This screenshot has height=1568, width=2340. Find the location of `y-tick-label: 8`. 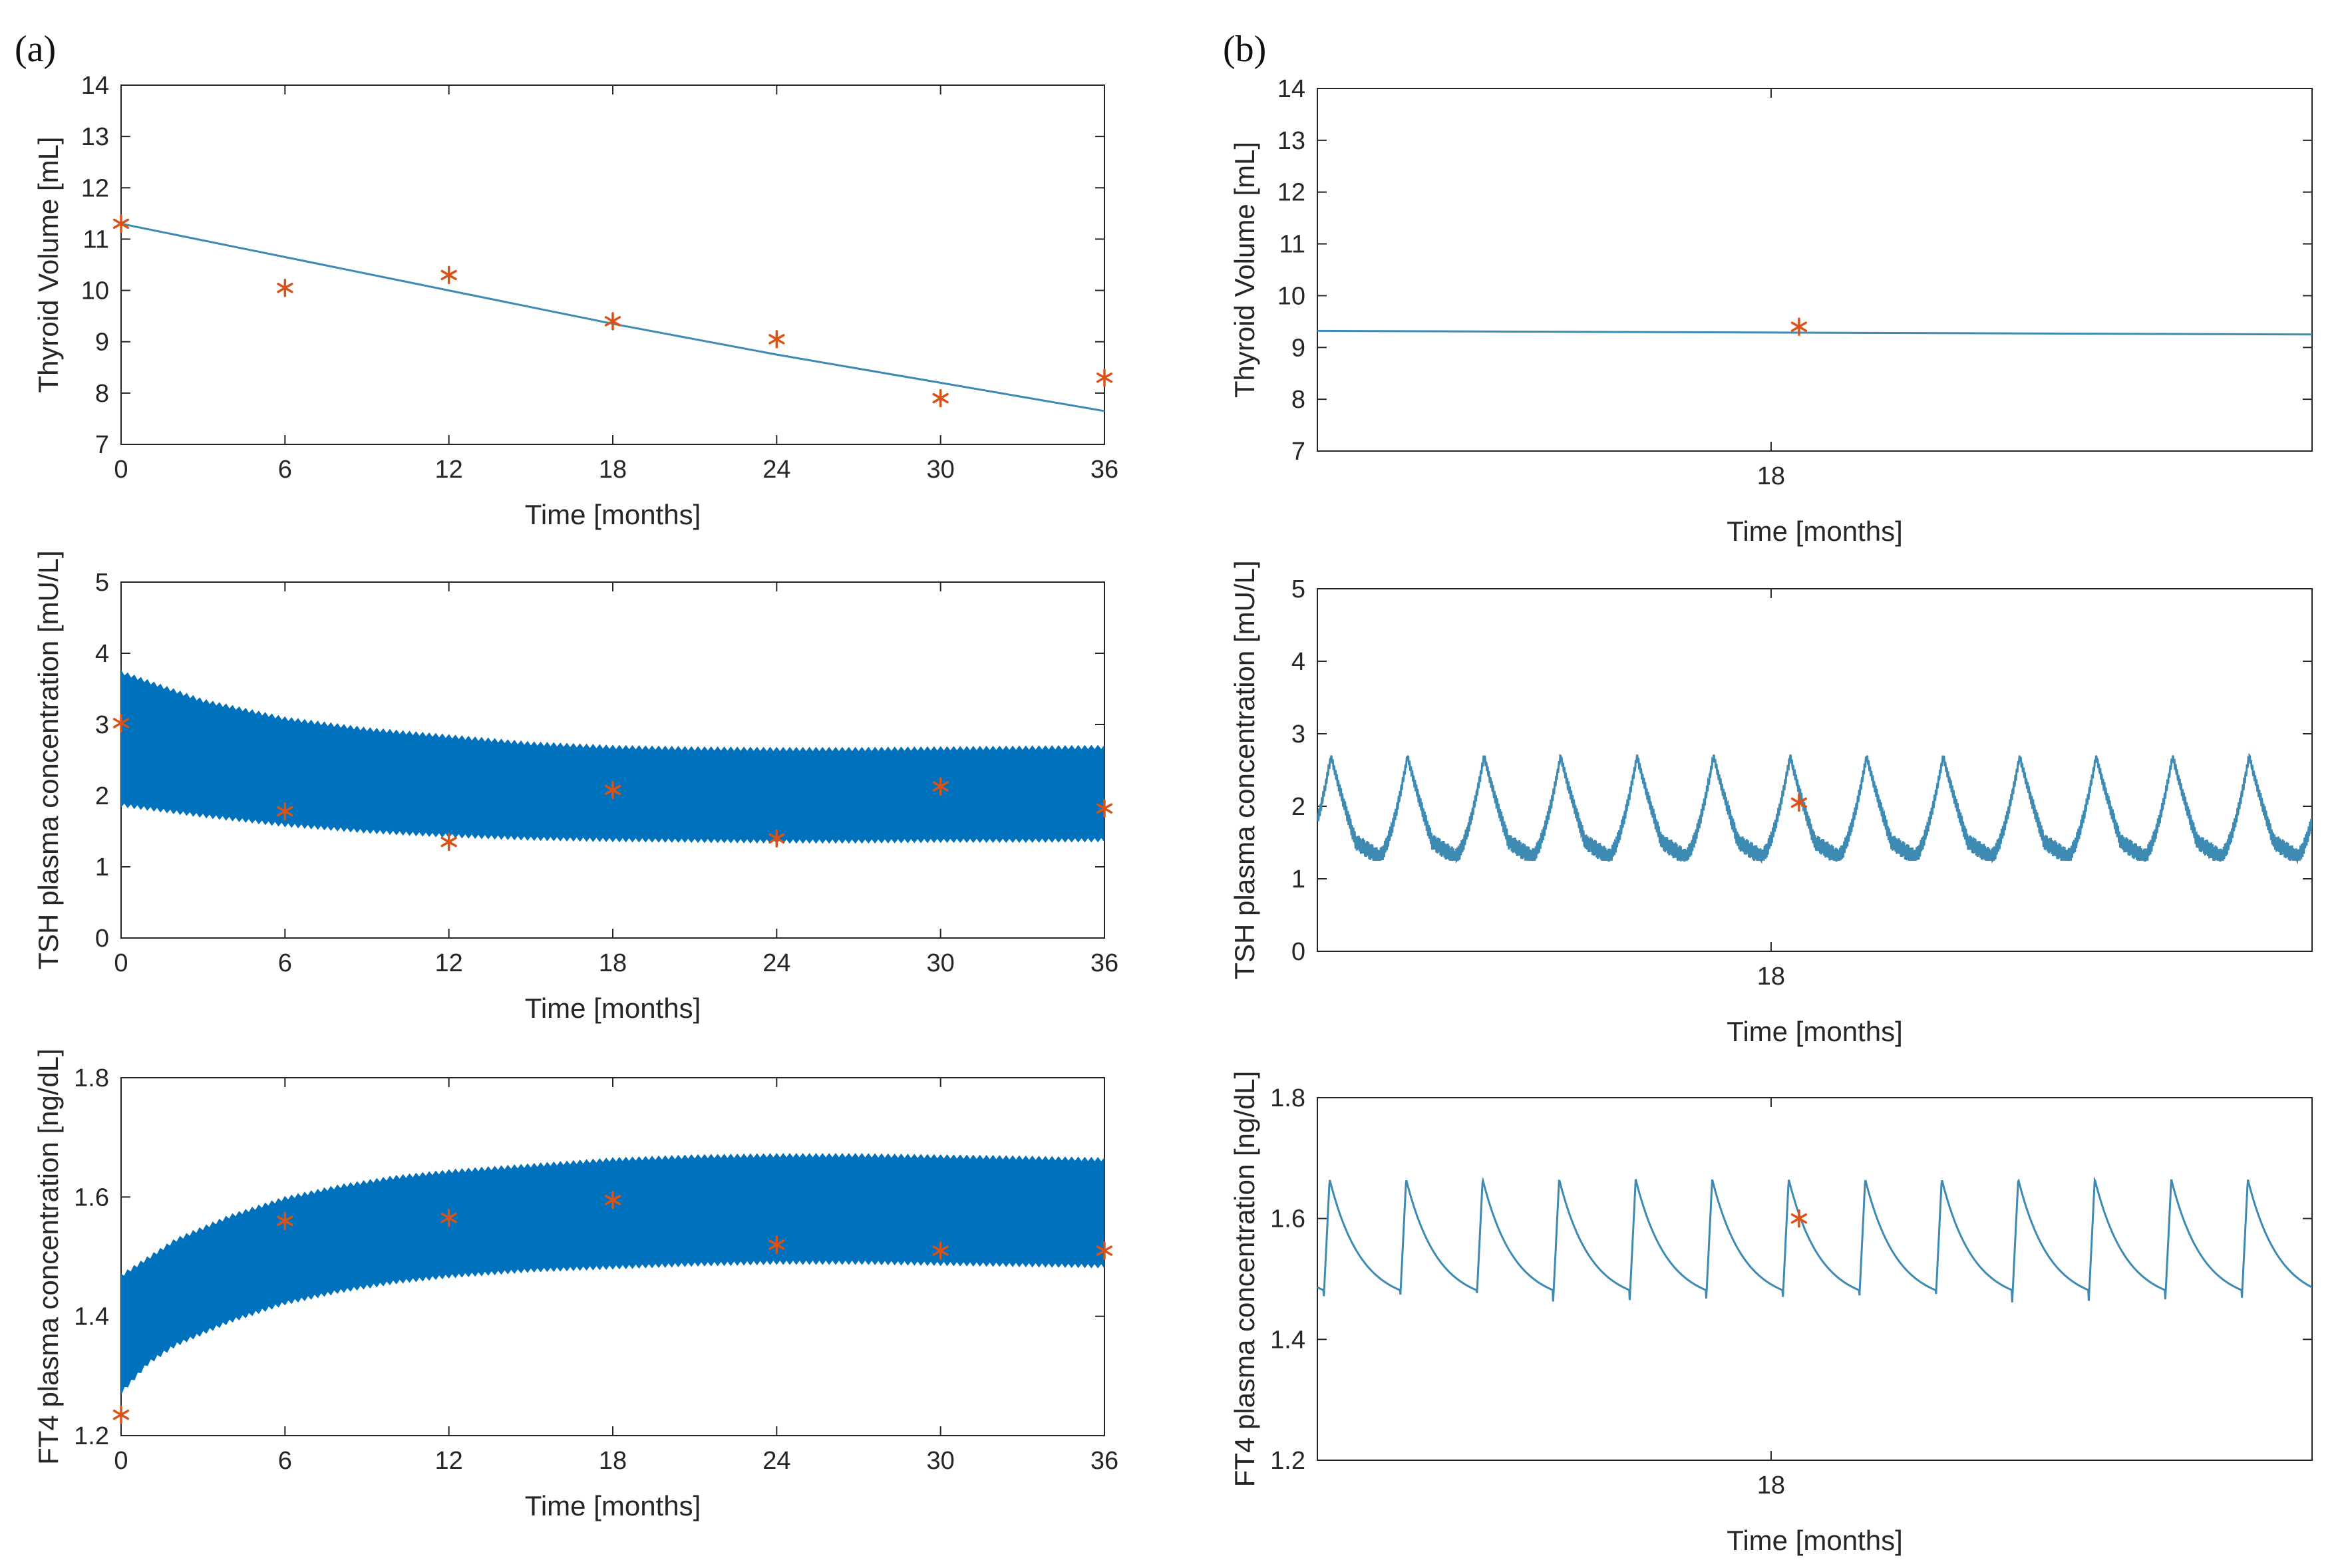

y-tick-label: 8 is located at coordinates (102, 394).